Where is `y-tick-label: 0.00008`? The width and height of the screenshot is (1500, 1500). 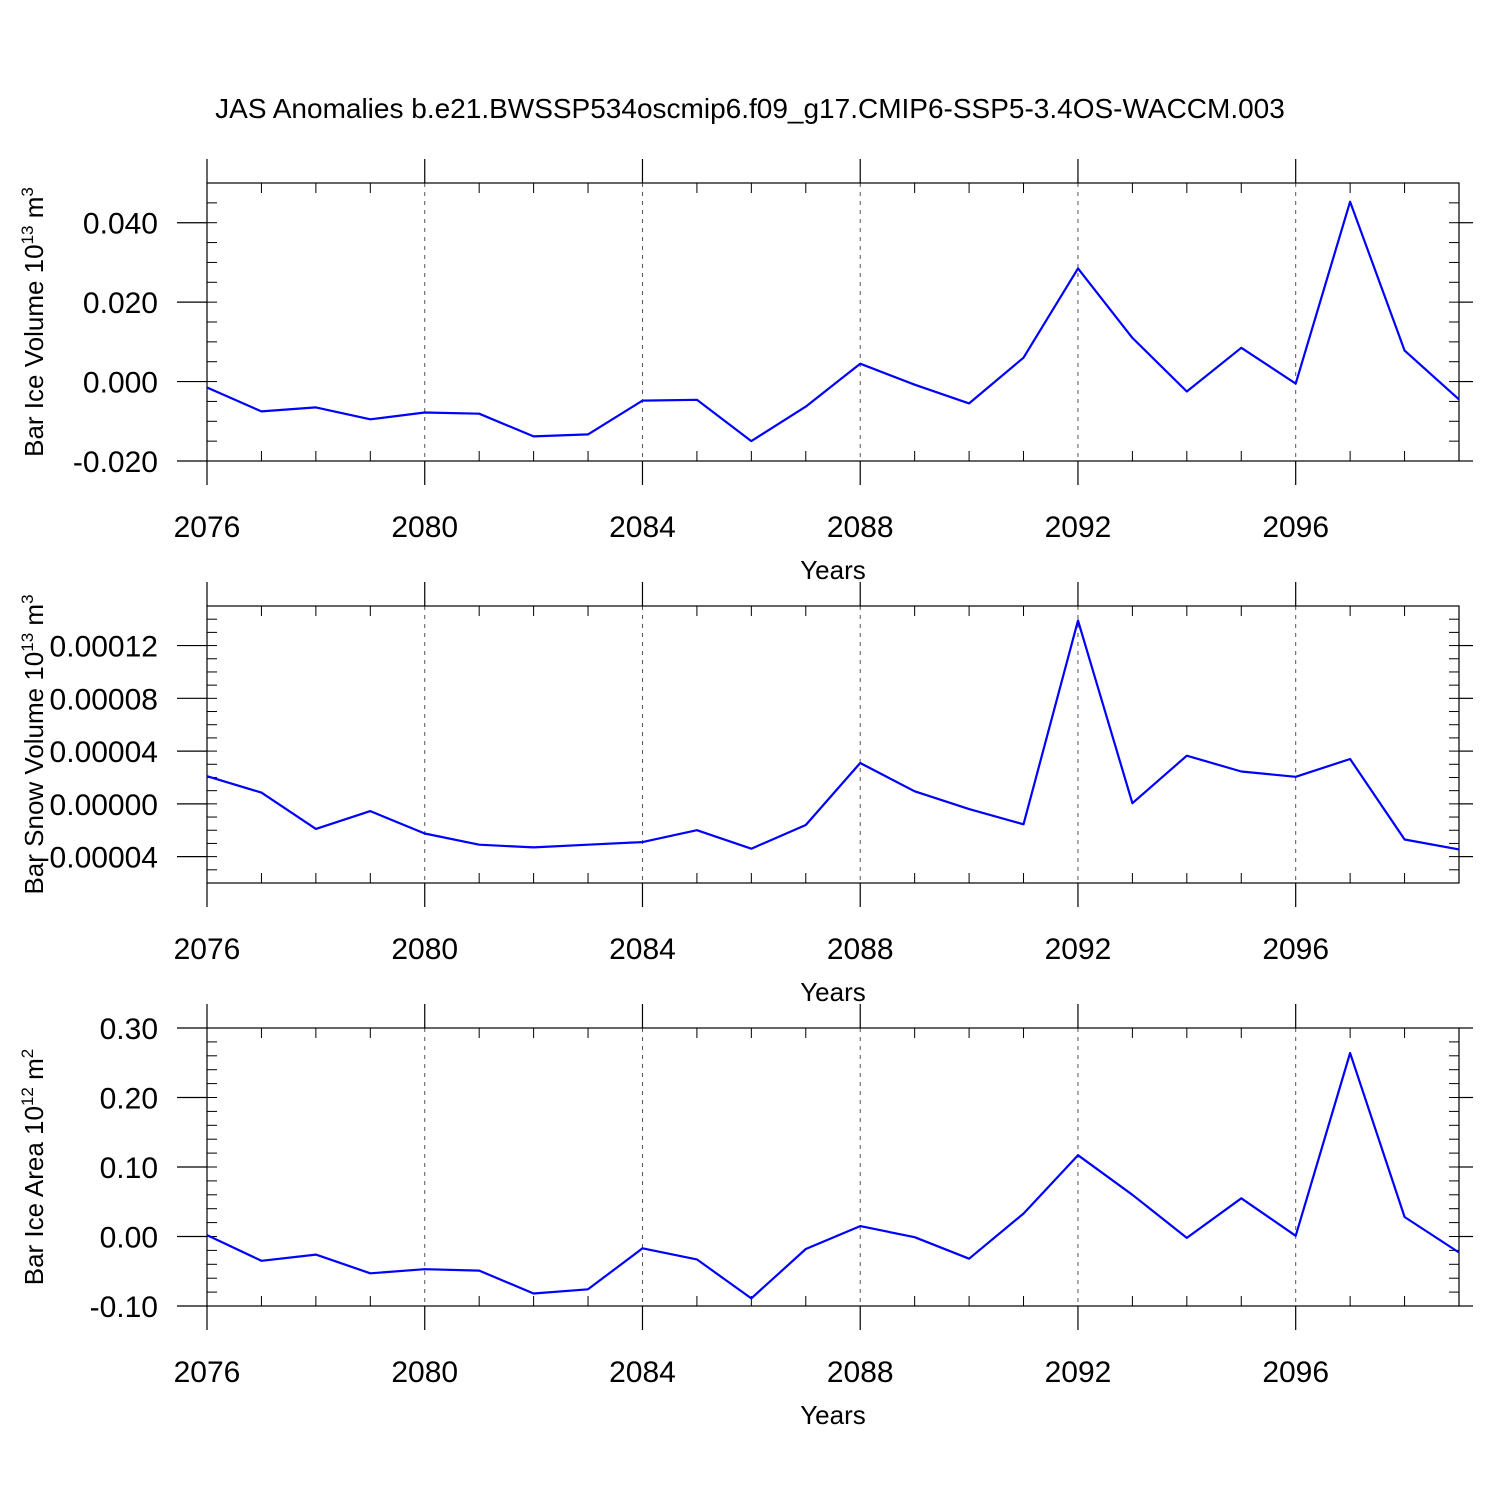
y-tick-label: 0.00008 is located at coordinates (104, 699).